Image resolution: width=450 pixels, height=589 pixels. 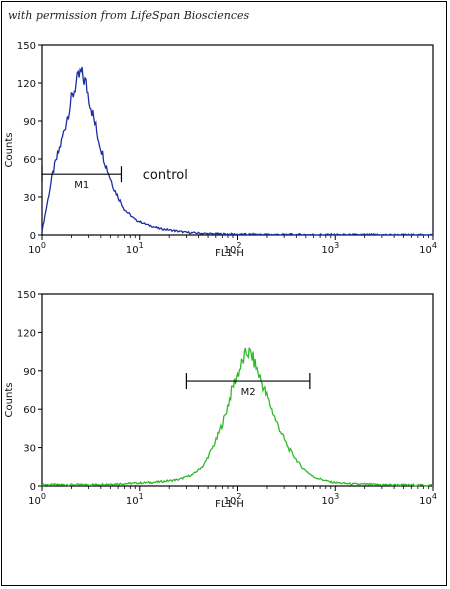 I want to click on marker-label: M1, so click(x=81, y=185).